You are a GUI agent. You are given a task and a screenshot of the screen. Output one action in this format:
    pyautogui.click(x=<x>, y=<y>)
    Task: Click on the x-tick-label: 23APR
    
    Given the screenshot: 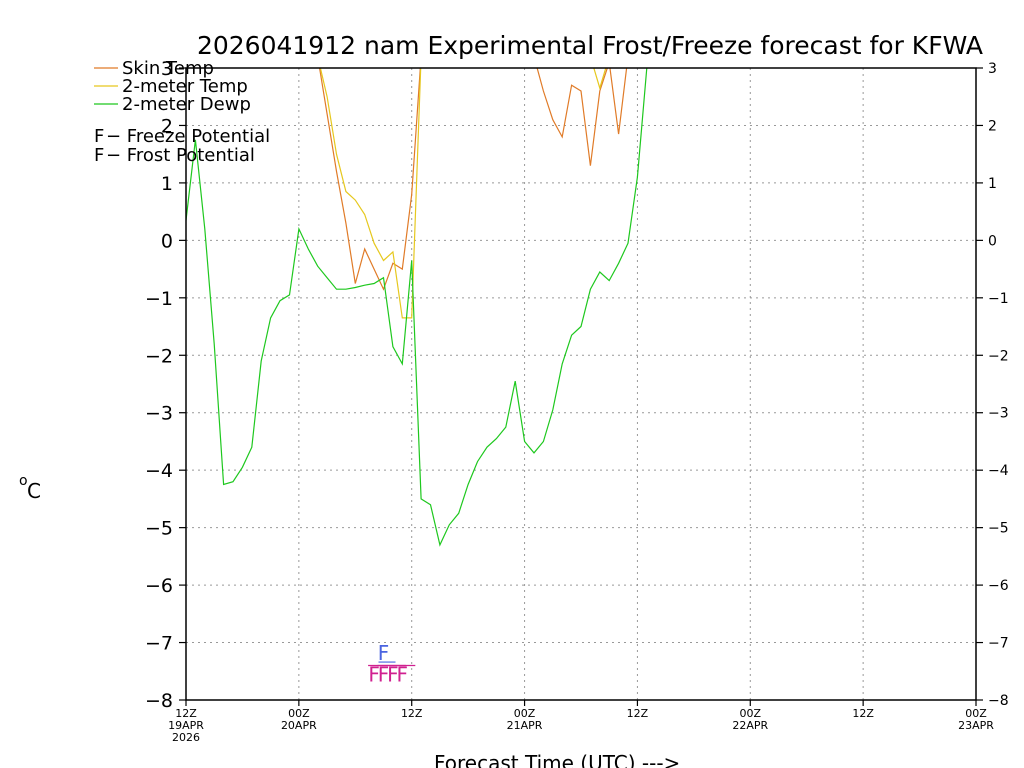 What is the action you would take?
    pyautogui.click(x=976, y=725)
    